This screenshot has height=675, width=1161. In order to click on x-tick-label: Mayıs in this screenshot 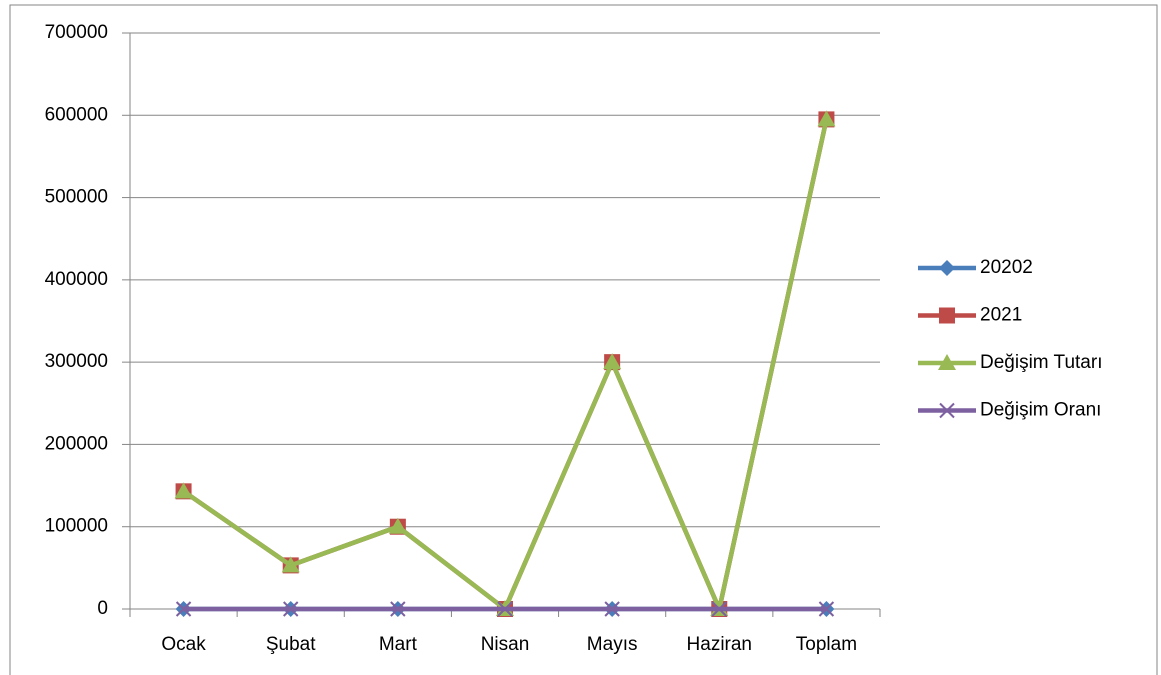, I will do `click(612, 644)`.